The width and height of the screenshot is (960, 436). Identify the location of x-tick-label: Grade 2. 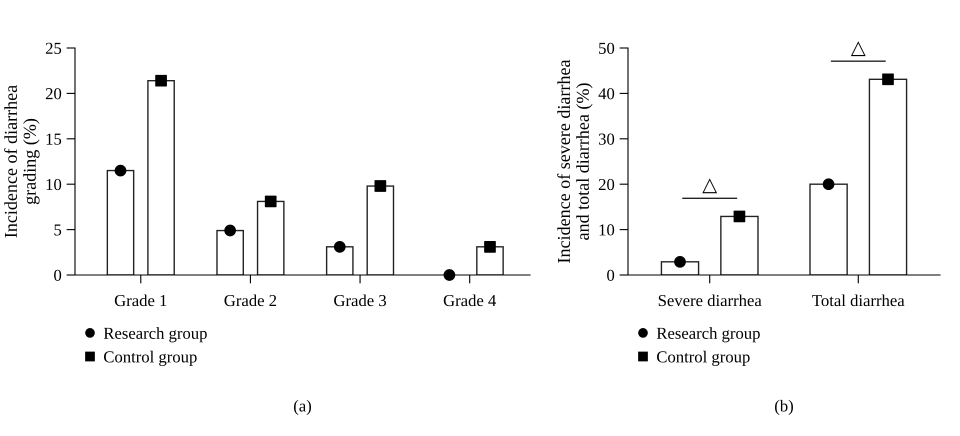
(250, 300).